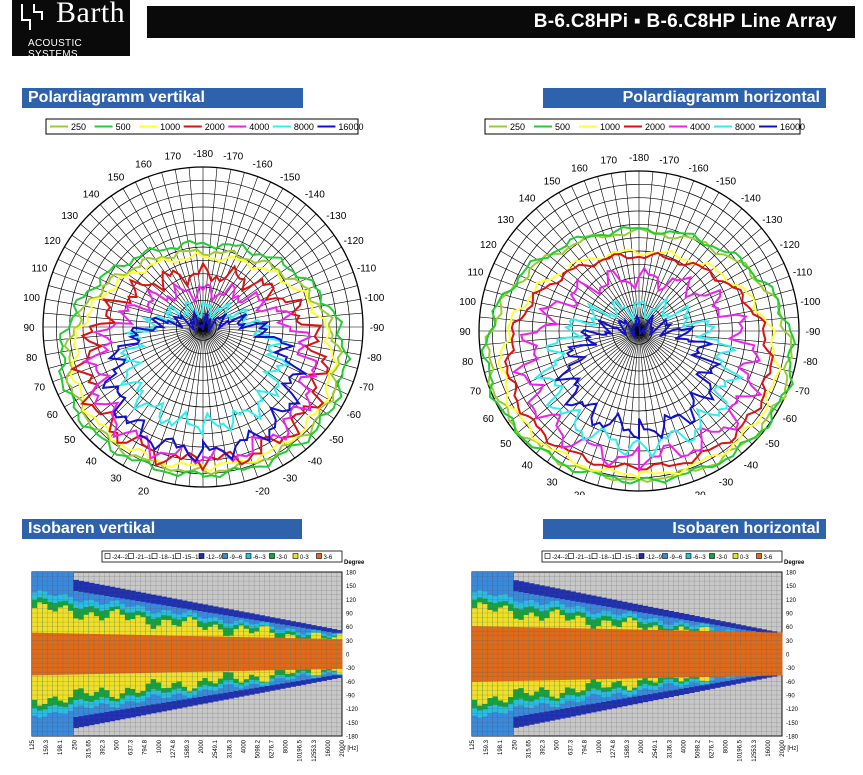 Image resolution: width=863 pixels, height=775 pixels. I want to click on polar-horizontal-legend-label: 16000, so click(792, 127).